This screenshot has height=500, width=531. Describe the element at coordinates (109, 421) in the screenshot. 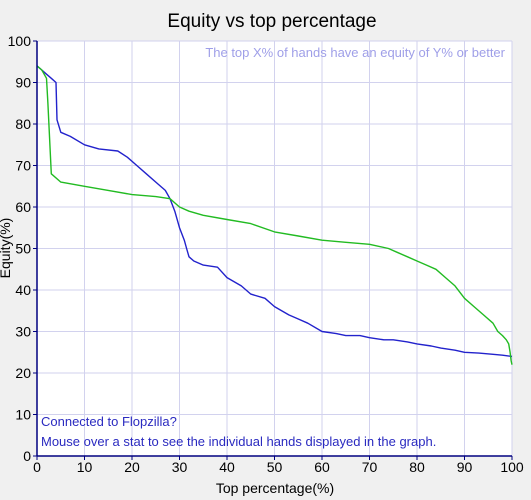

I see `connection-note: Connected to Flopzilla?` at that location.